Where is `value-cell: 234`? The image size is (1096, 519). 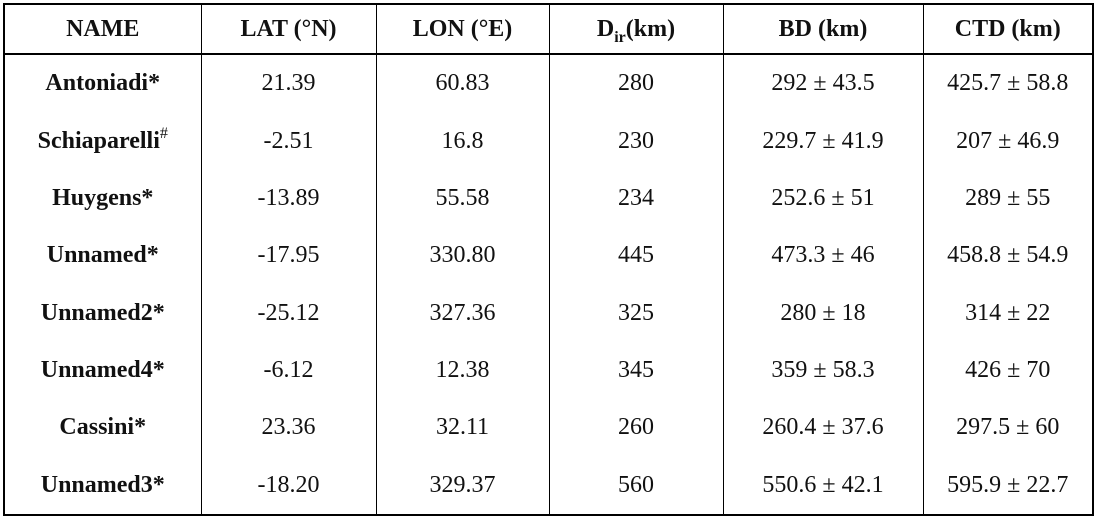 value-cell: 234 is located at coordinates (636, 198).